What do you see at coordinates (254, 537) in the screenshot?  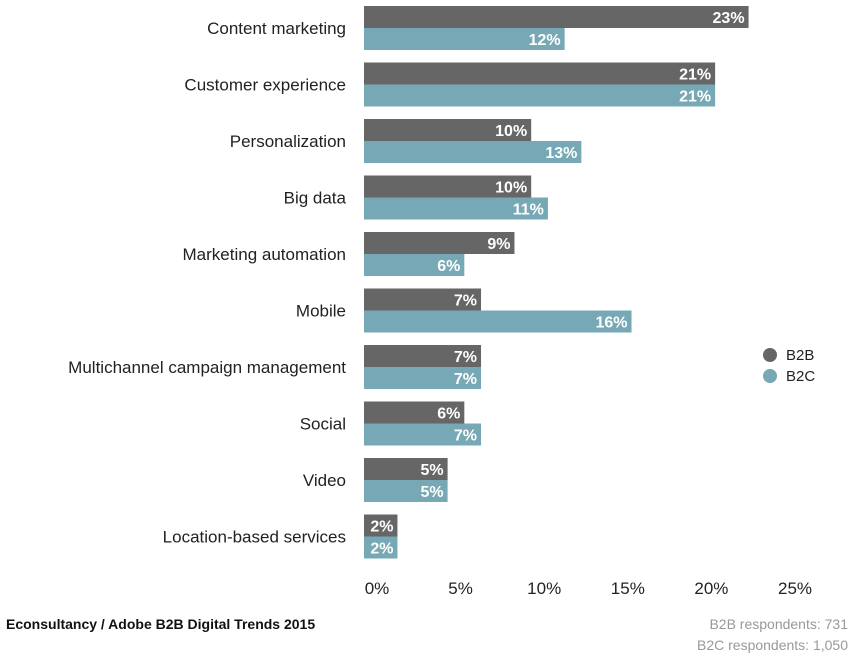 I see `category-label-location-based-services: Location-based services` at bounding box center [254, 537].